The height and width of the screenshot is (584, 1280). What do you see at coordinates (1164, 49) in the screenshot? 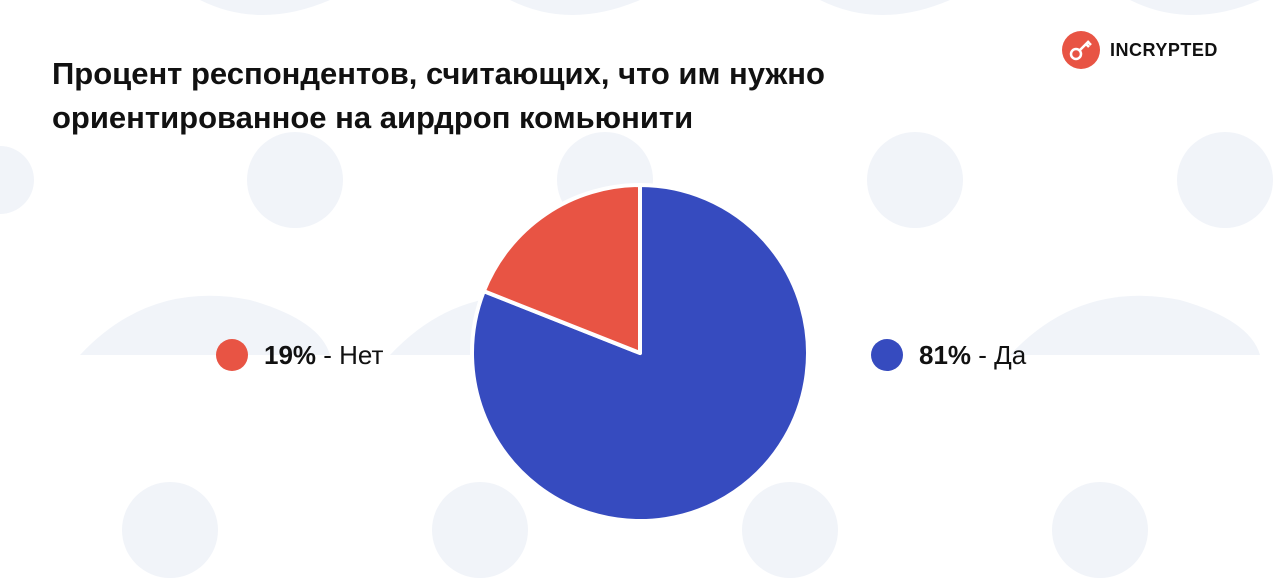
I see `brand-name: INCRYPTED` at bounding box center [1164, 49].